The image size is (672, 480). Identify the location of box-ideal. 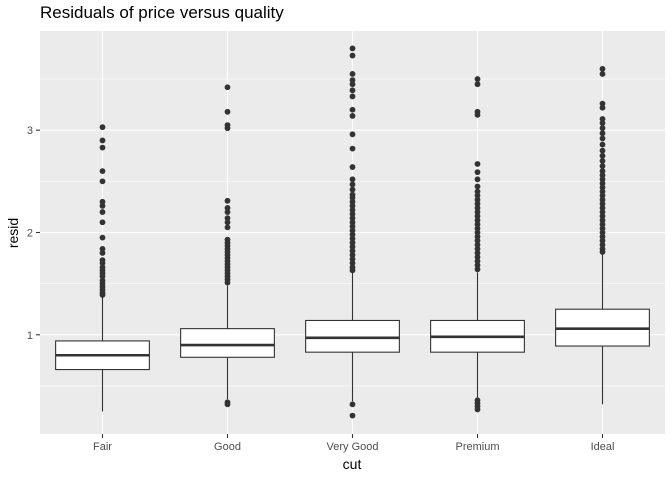
(602, 235).